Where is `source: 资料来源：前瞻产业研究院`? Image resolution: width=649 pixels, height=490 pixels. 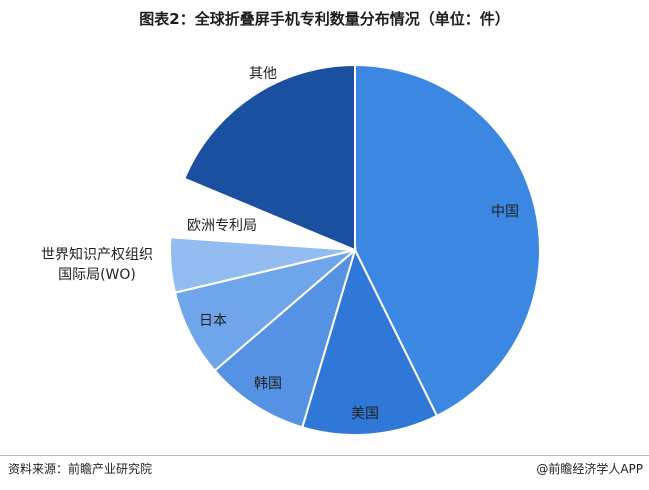 source: 资料来源：前瞻产业研究院 is located at coordinates (80, 469).